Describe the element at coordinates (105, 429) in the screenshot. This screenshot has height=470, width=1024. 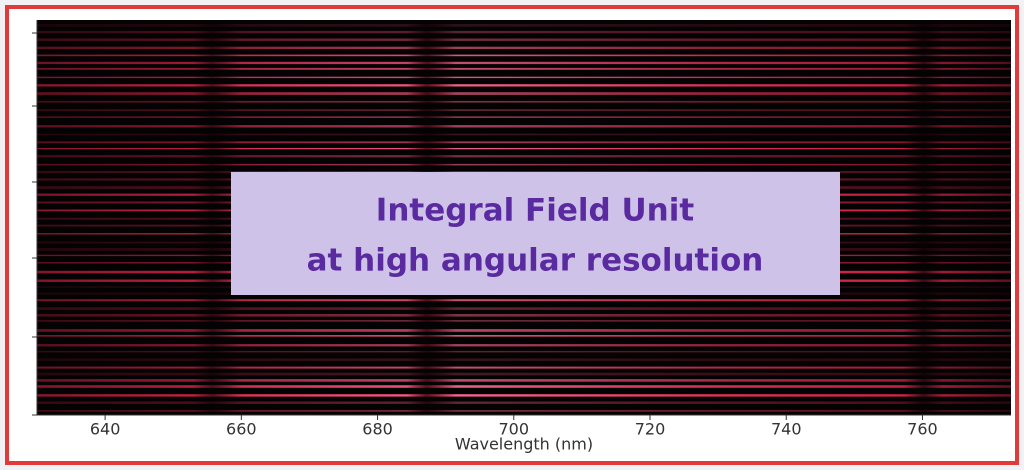
I see `x-tick-label: 640` at that location.